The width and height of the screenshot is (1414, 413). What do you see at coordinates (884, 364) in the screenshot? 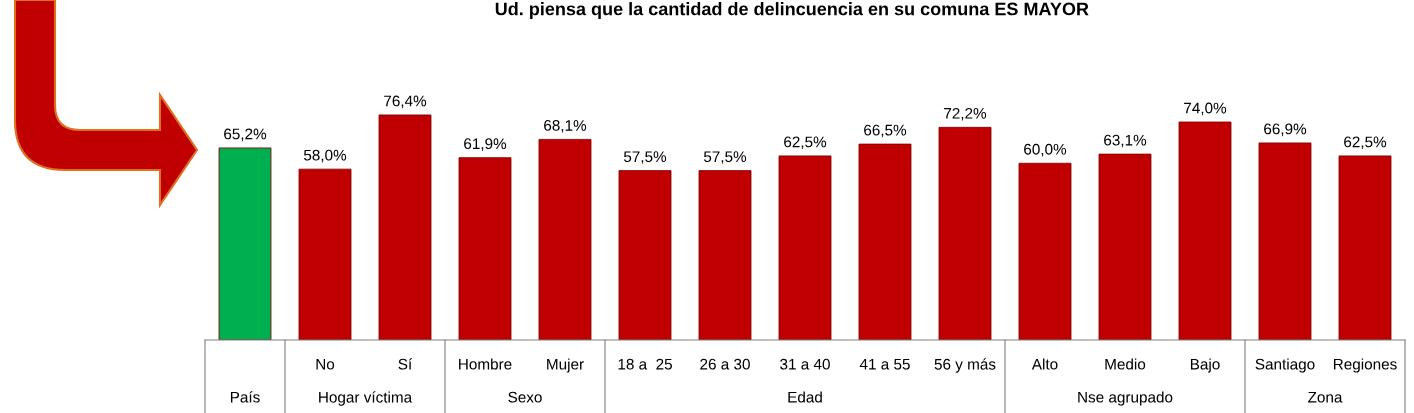
I see `x-tick-label: 41 a 55` at bounding box center [884, 364].